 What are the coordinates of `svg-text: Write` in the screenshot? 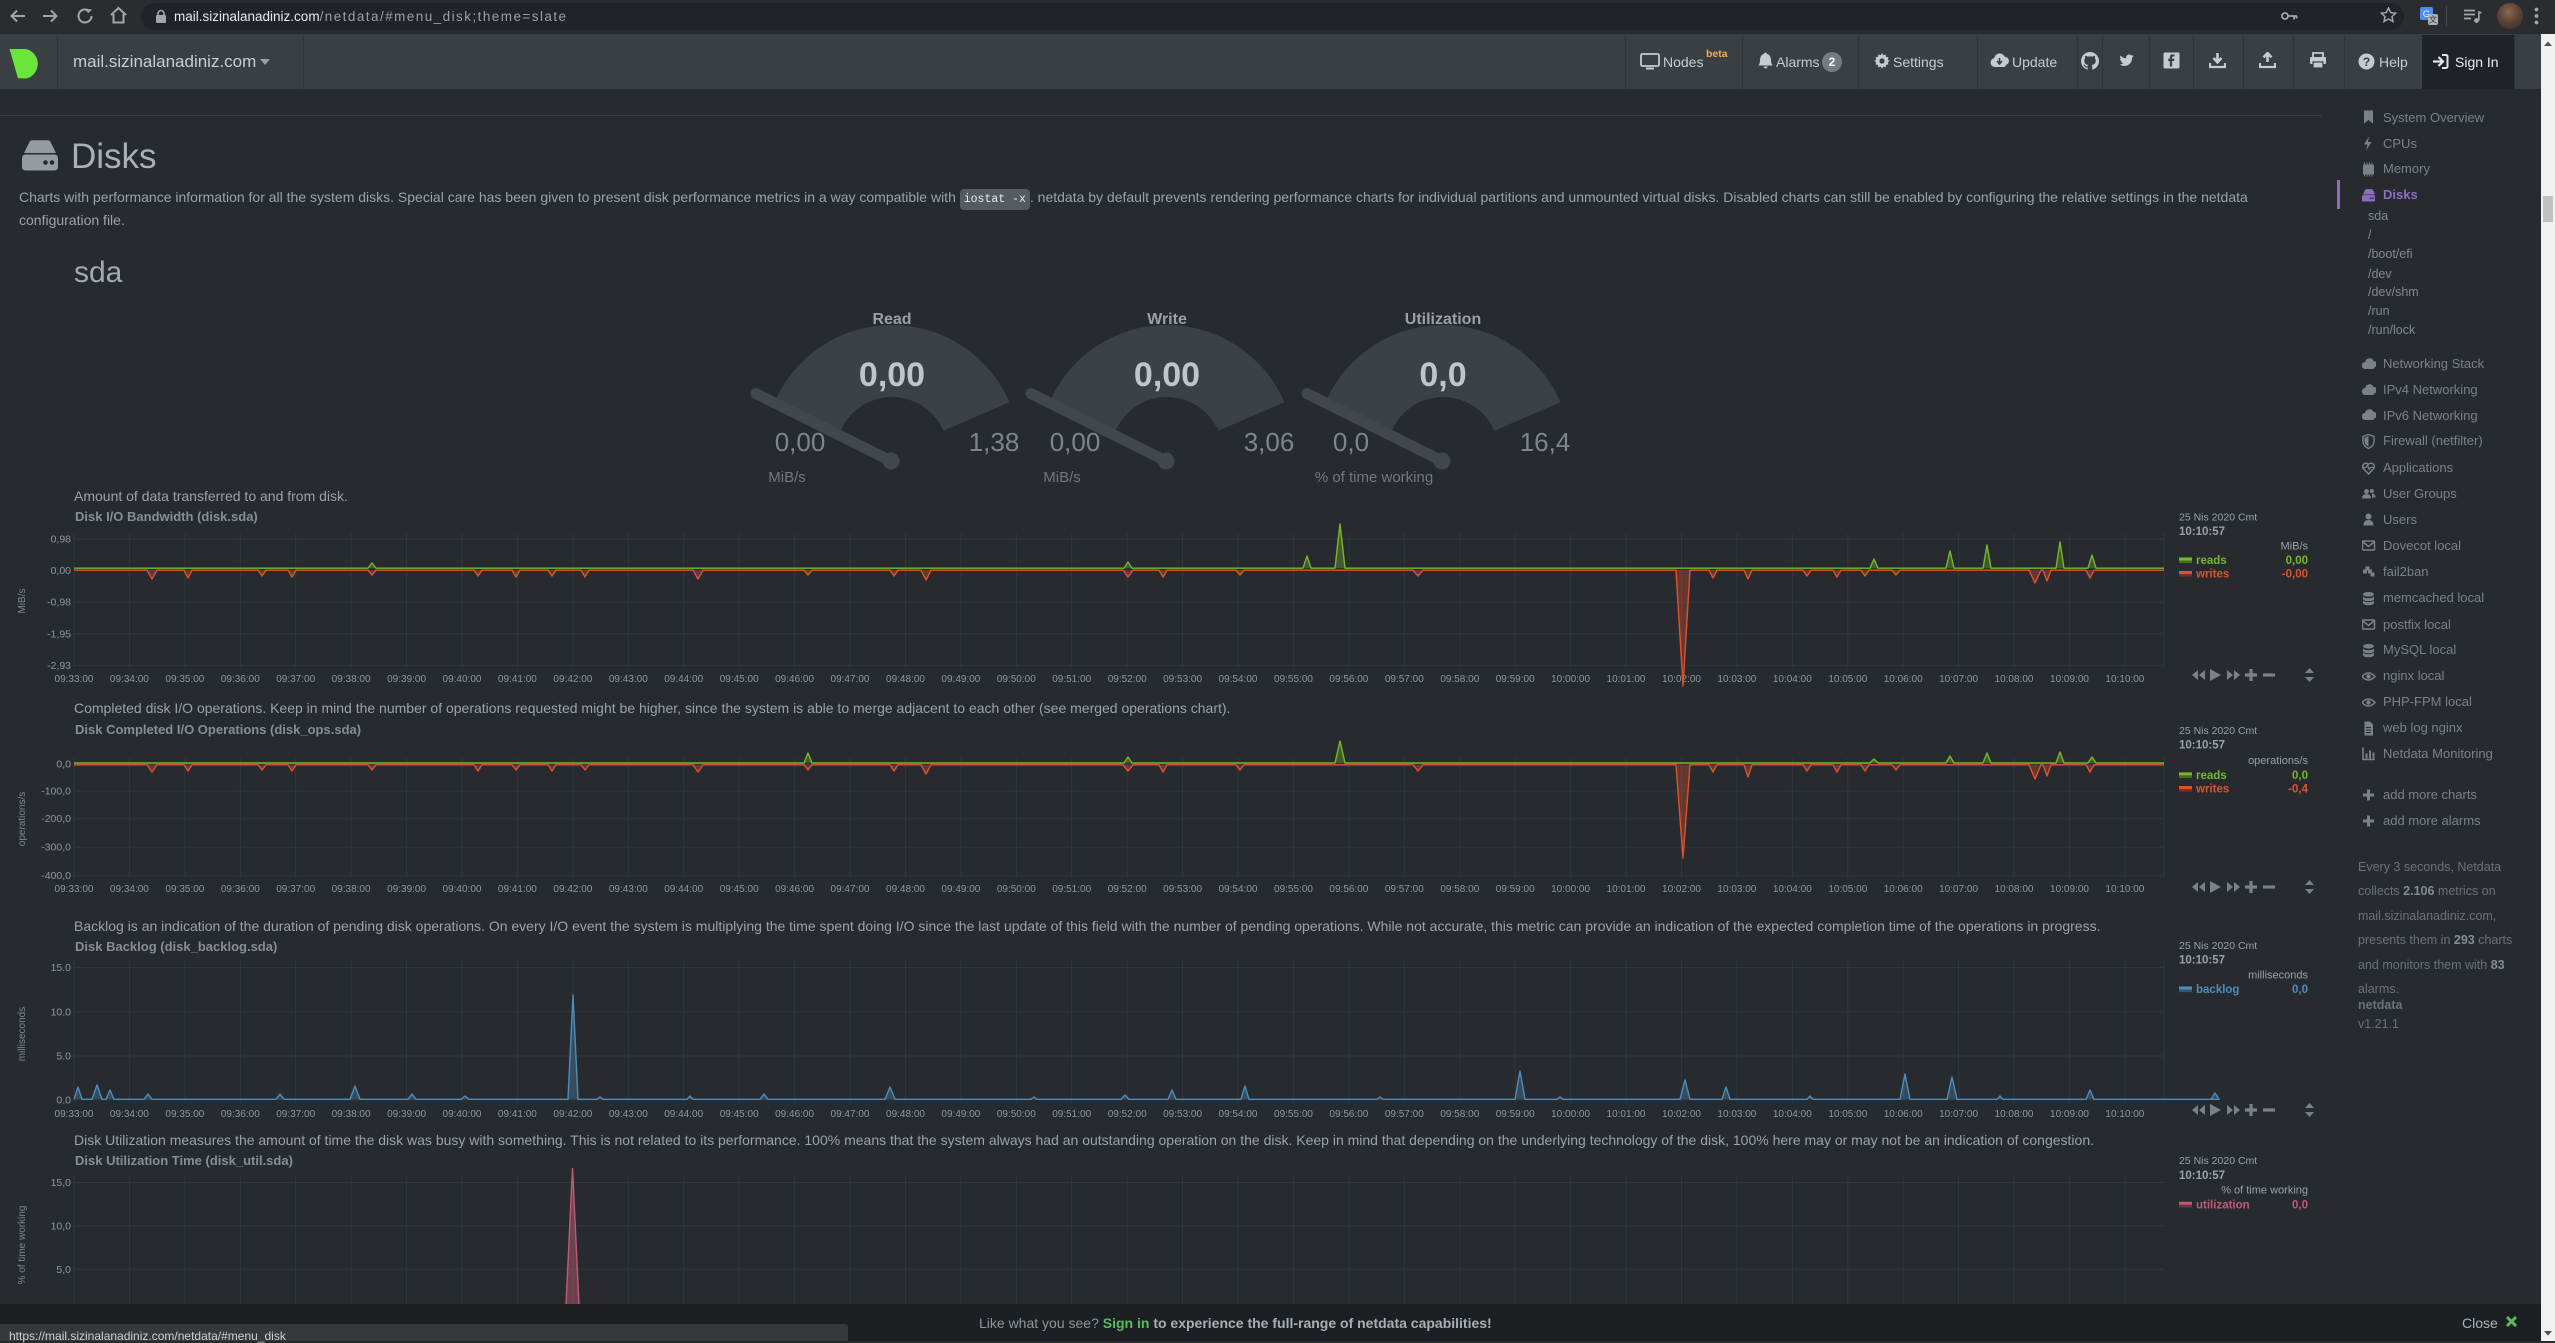 It's located at (1167, 319).